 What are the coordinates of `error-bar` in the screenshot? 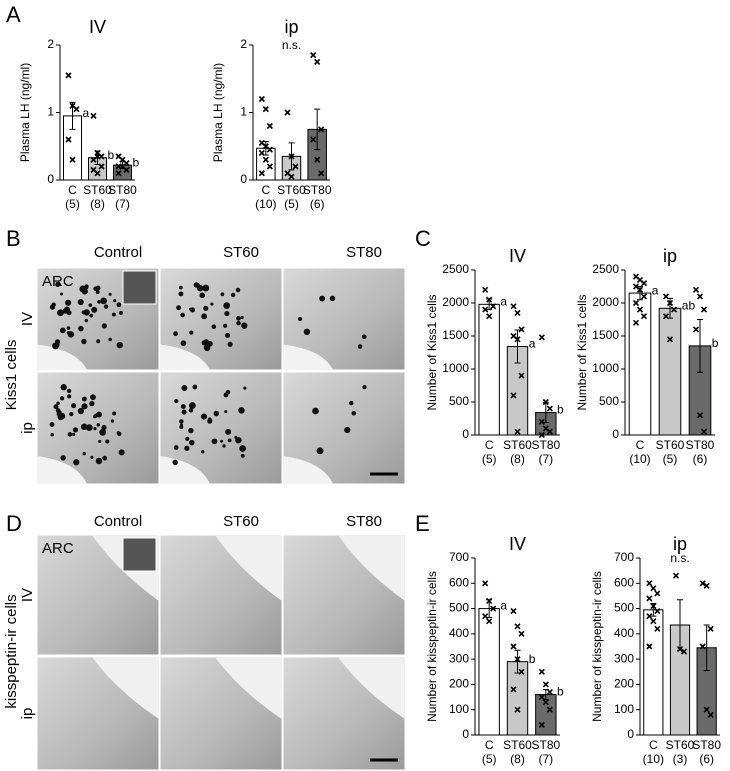 It's located at (706, 648).